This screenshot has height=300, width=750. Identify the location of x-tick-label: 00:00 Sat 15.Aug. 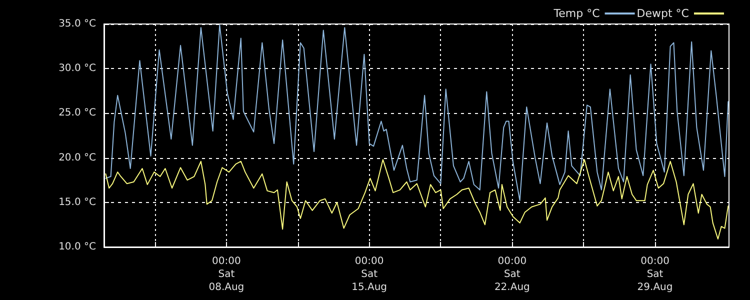
(370, 274).